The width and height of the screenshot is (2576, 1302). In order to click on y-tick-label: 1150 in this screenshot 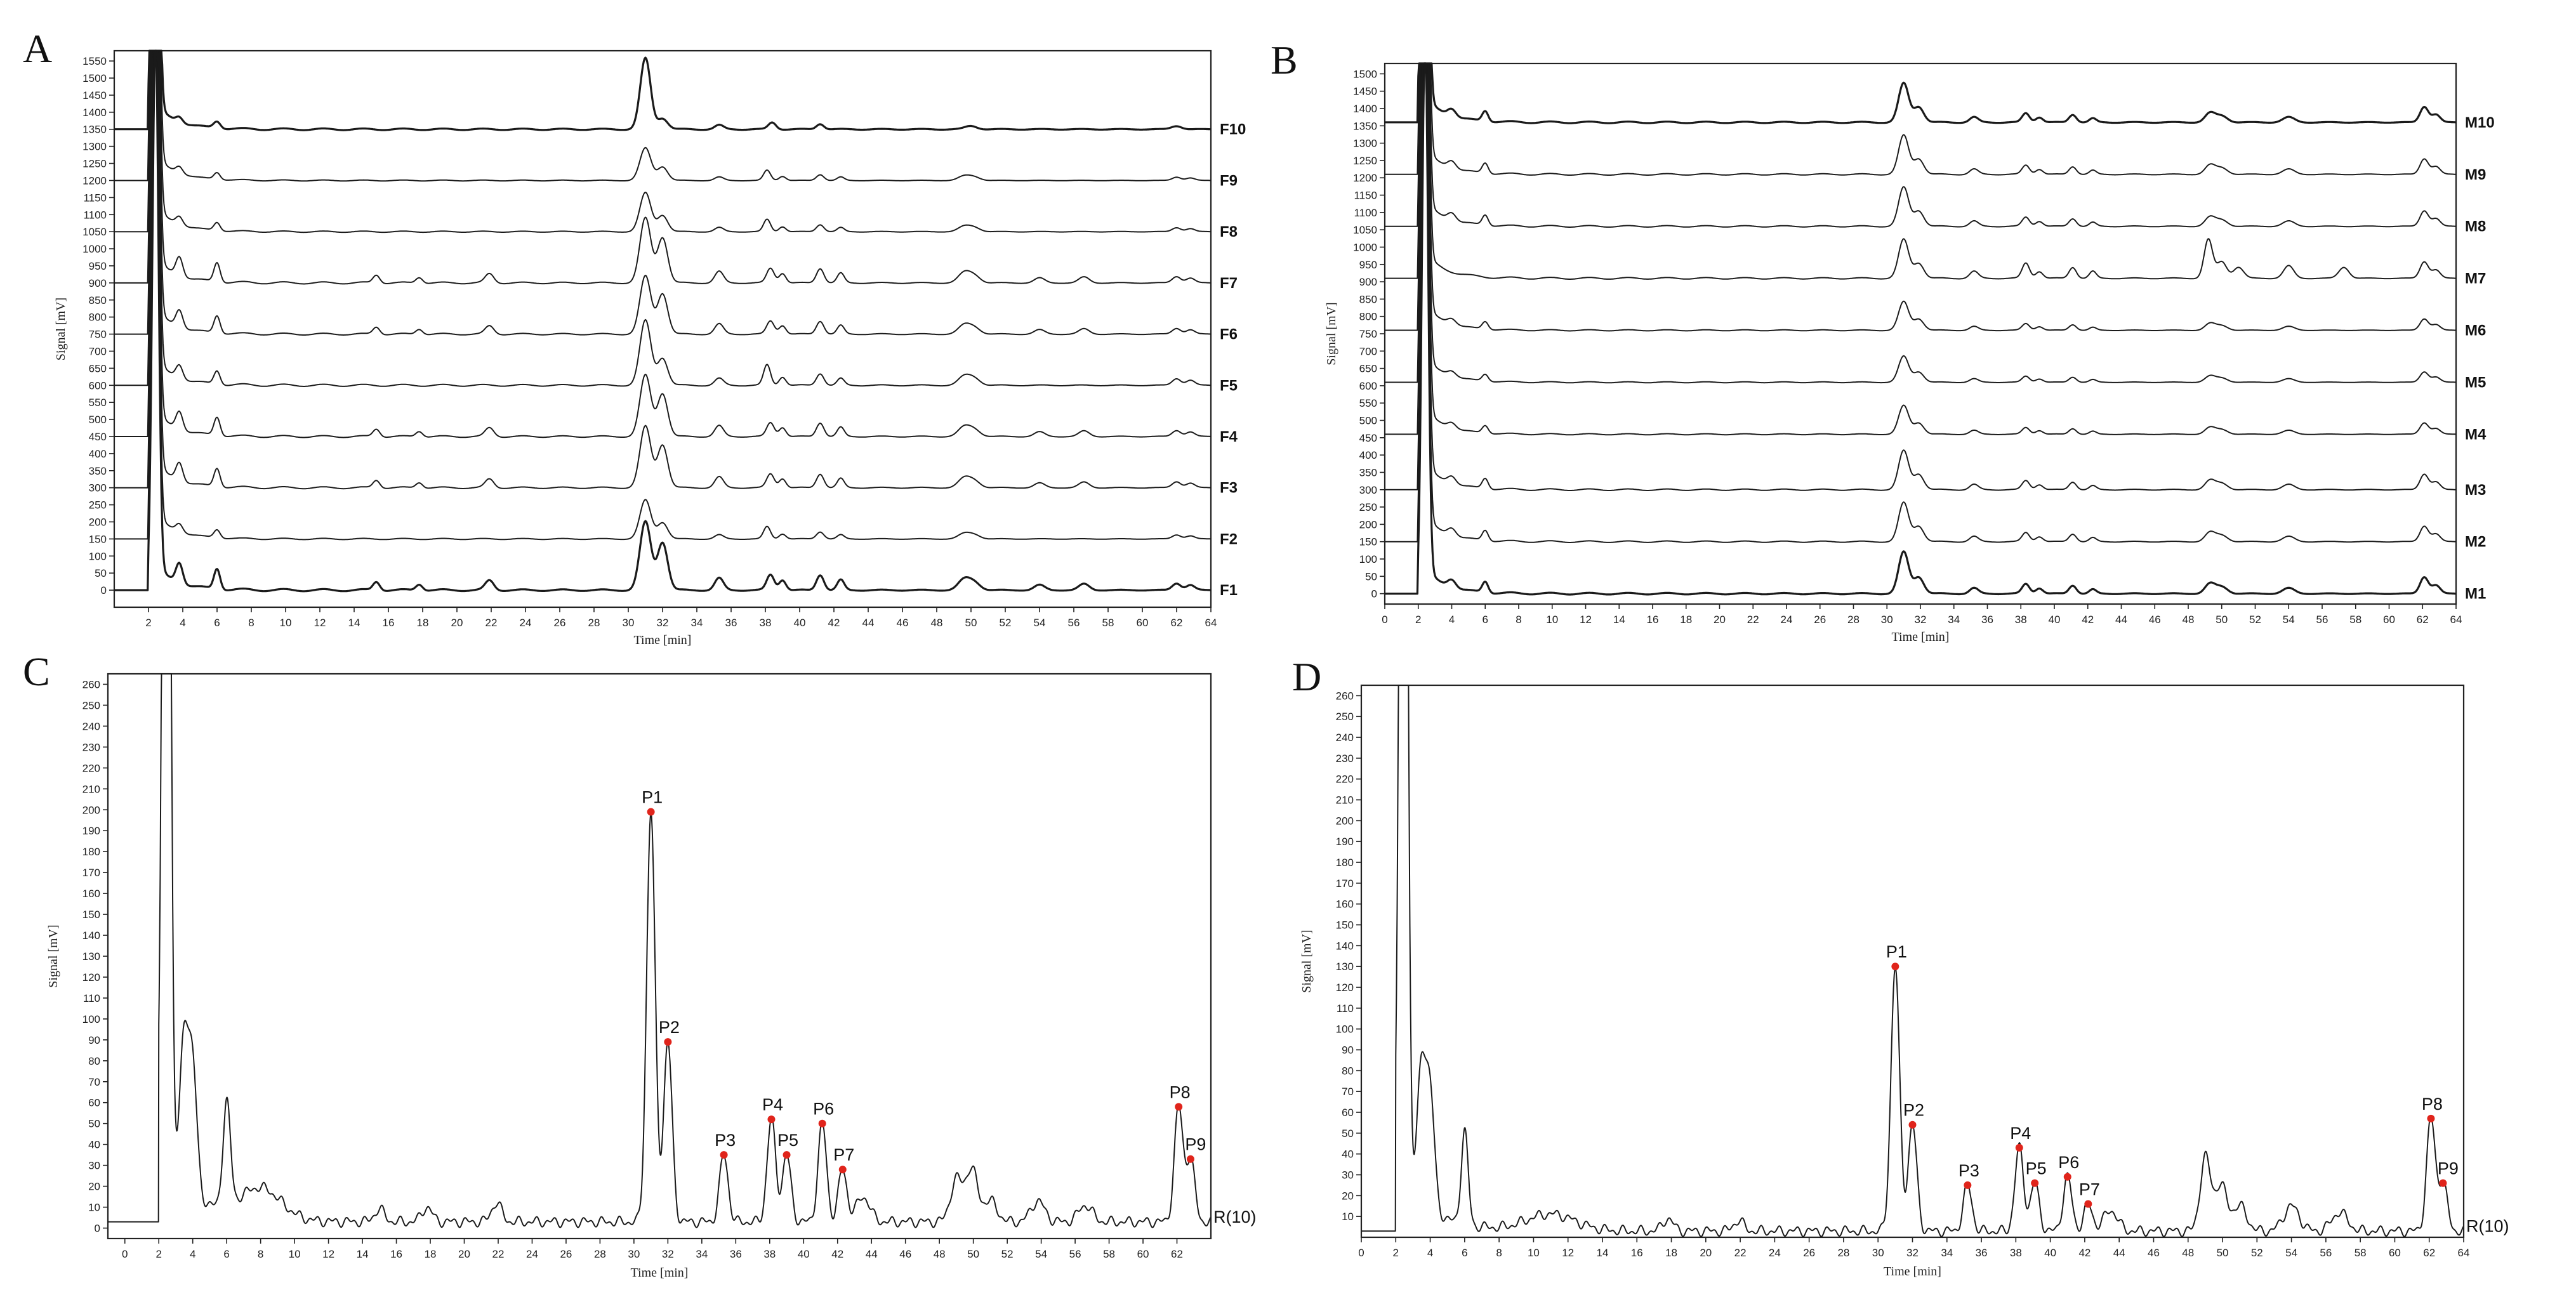, I will do `click(95, 198)`.